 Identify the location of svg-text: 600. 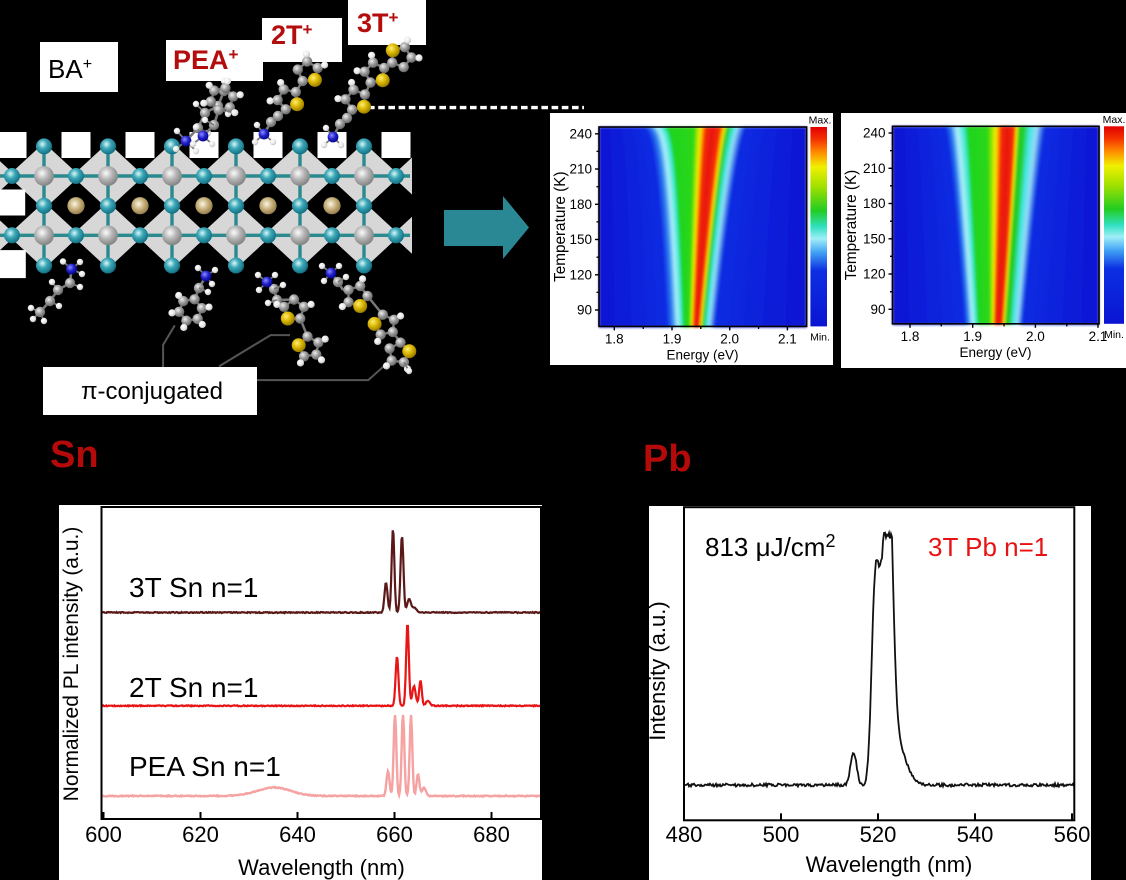
(103, 834).